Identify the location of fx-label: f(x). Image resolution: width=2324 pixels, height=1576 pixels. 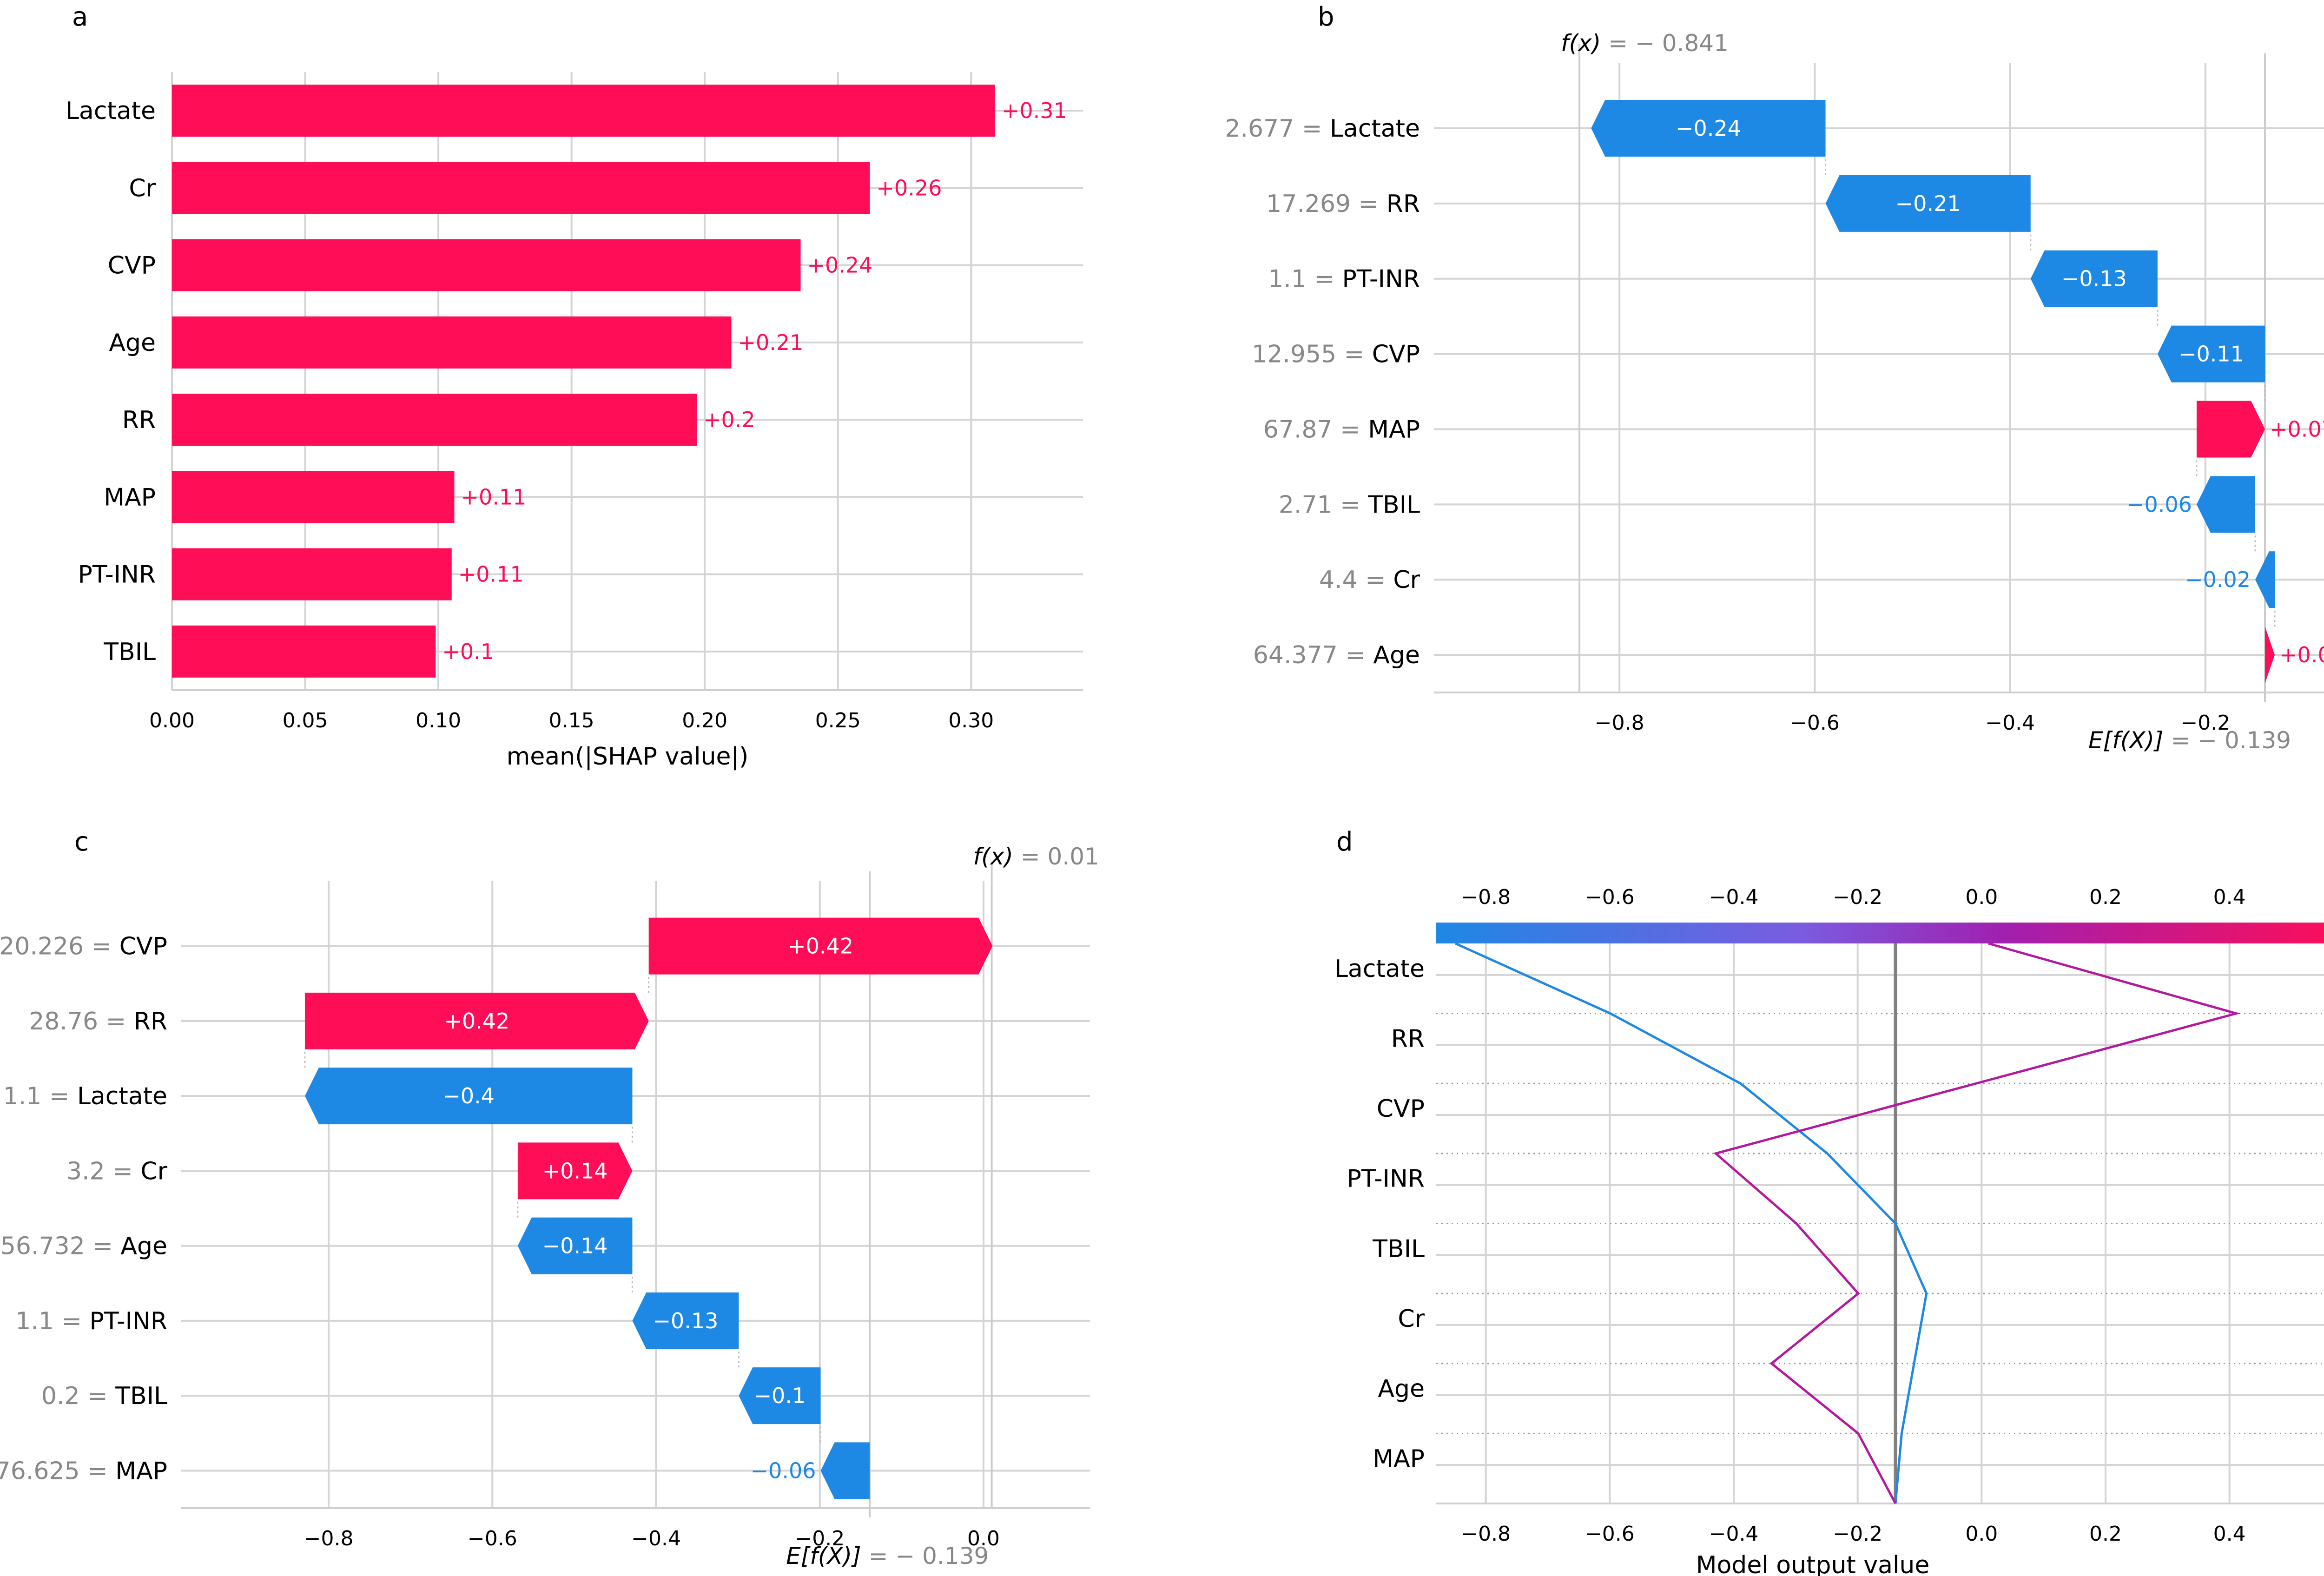
(993, 856).